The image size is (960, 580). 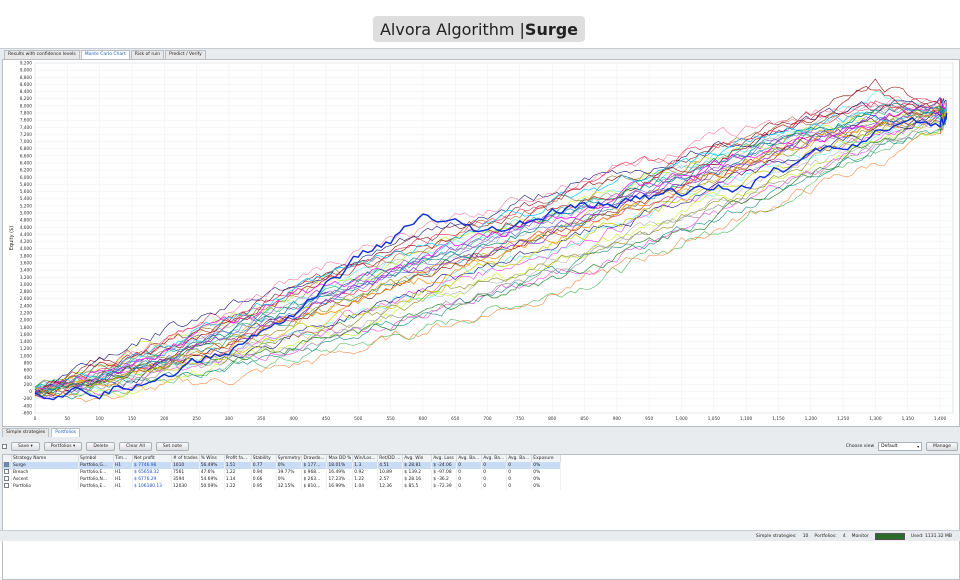 What do you see at coordinates (289, 458) in the screenshot?
I see `column-header: Symmetry` at bounding box center [289, 458].